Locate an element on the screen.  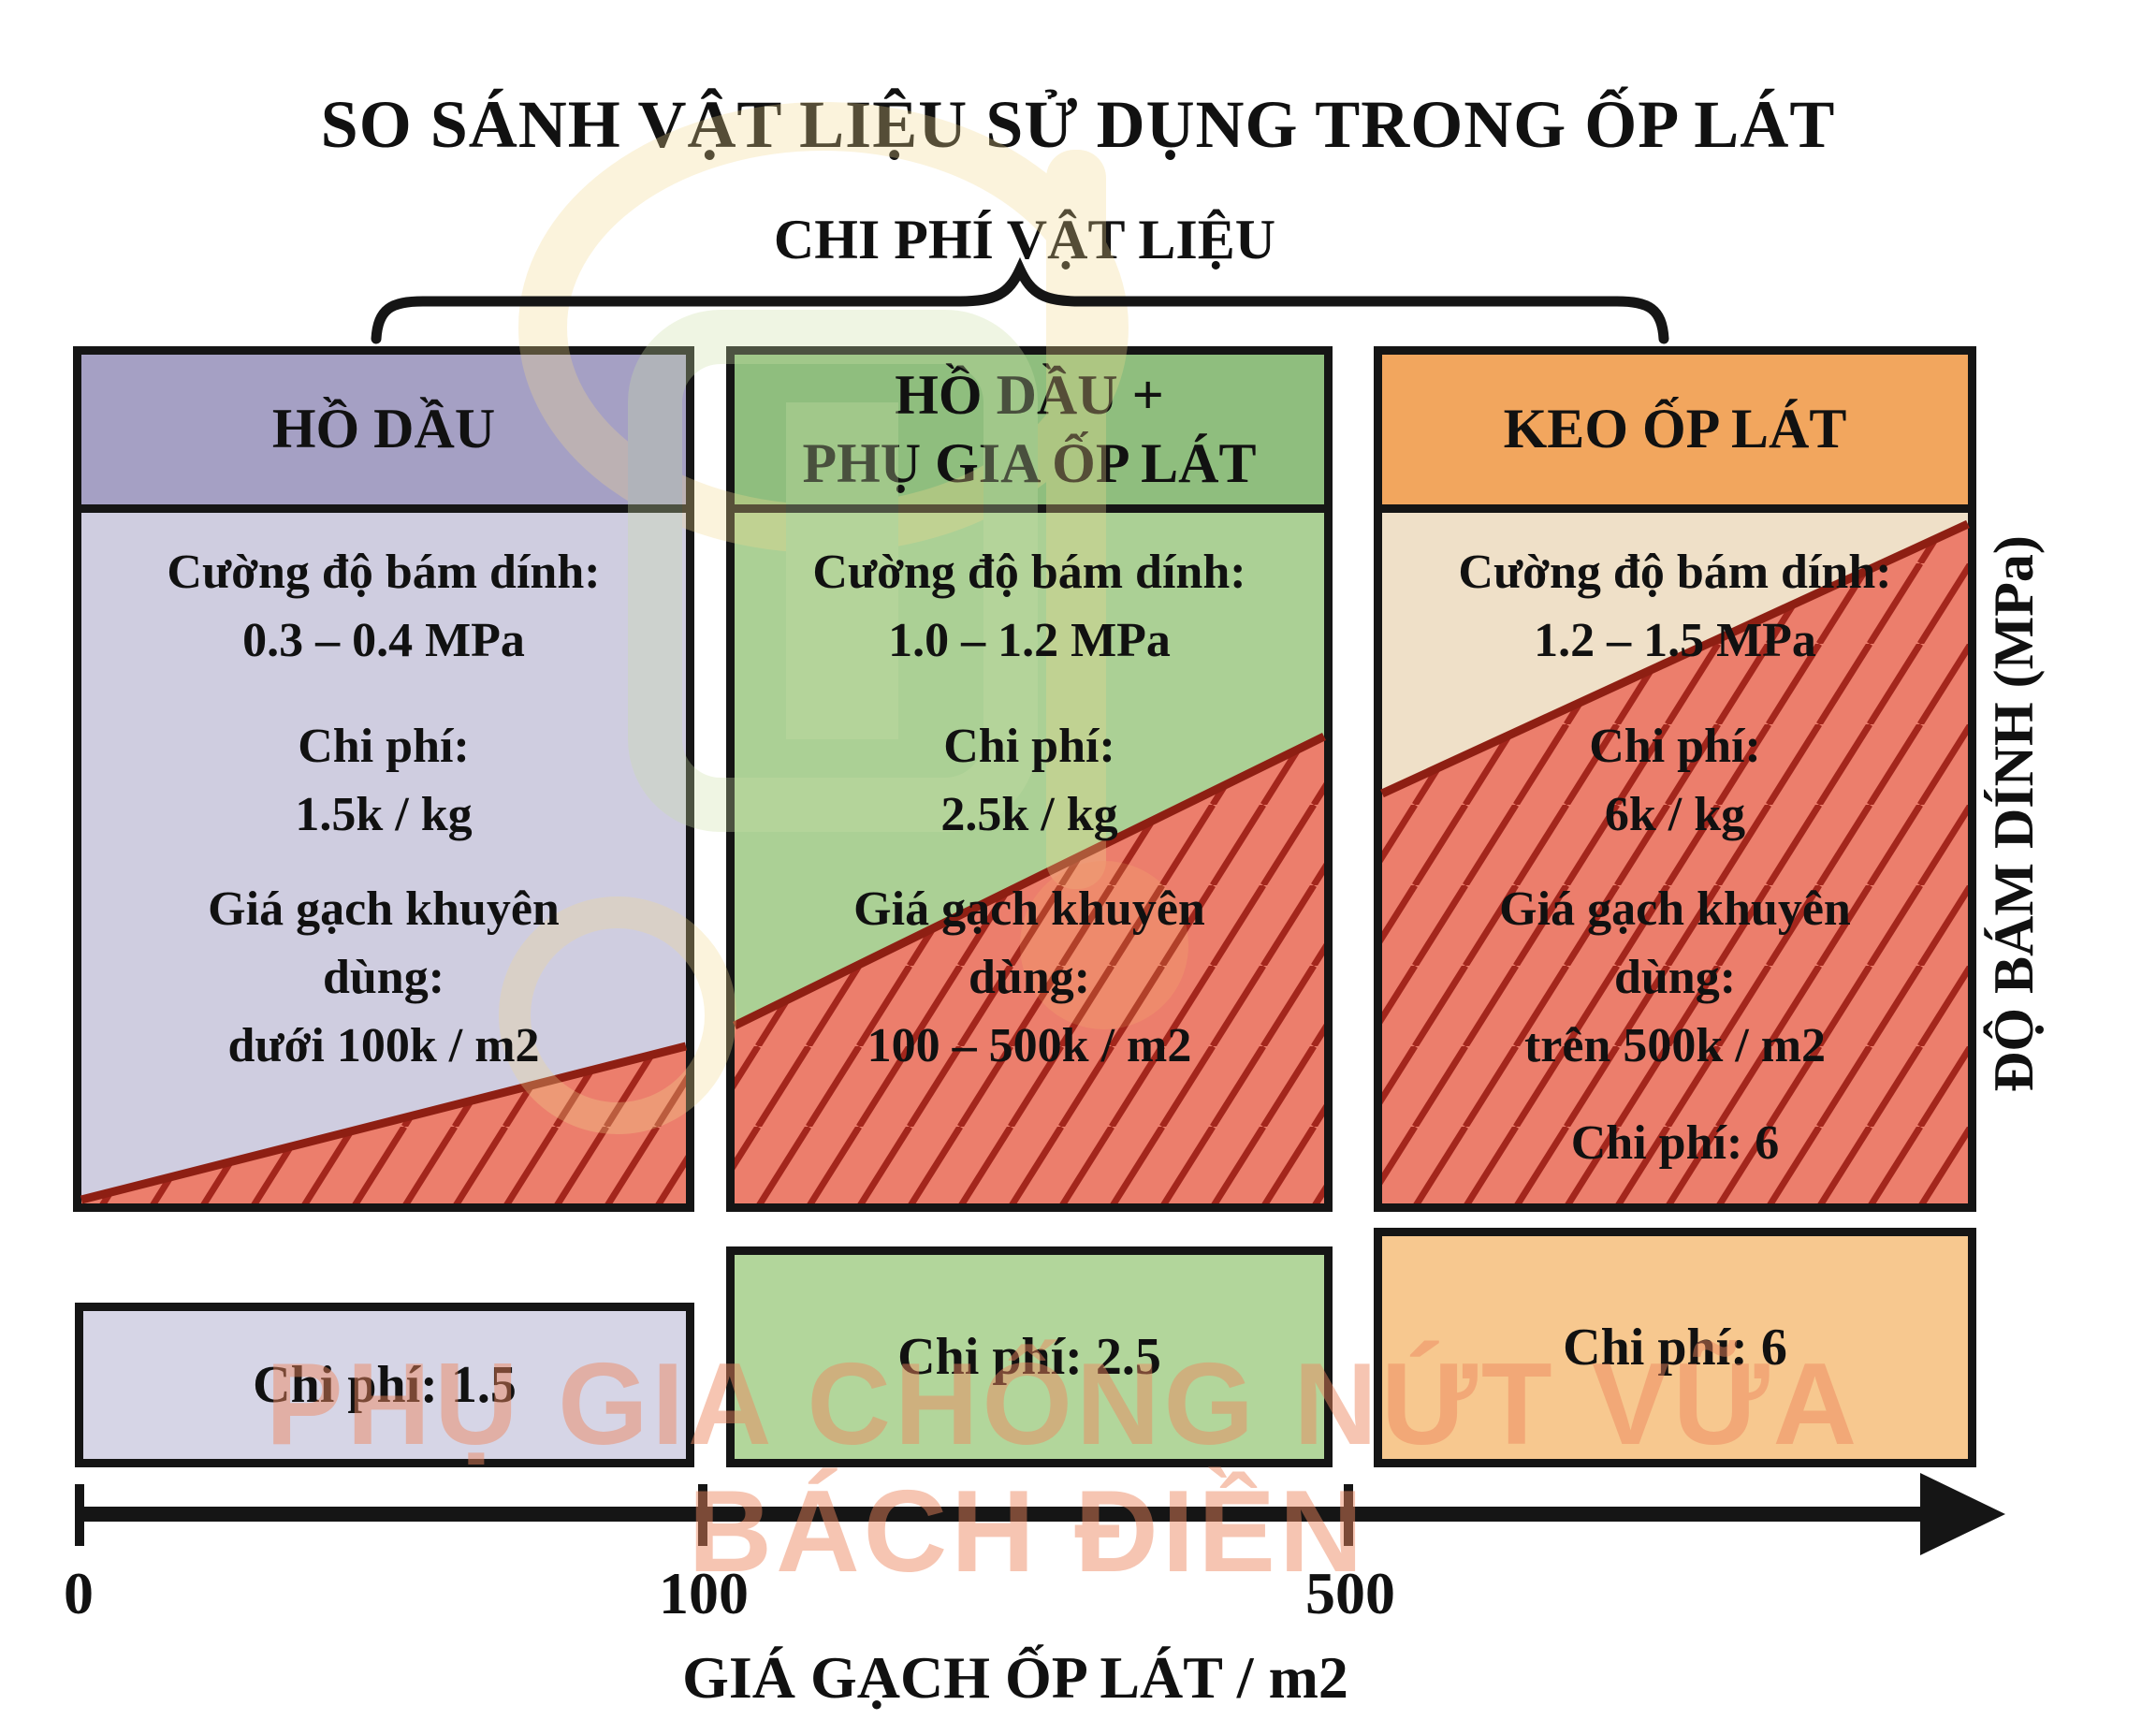
header-line: HỒ DẦU is located at coordinates (383, 429).